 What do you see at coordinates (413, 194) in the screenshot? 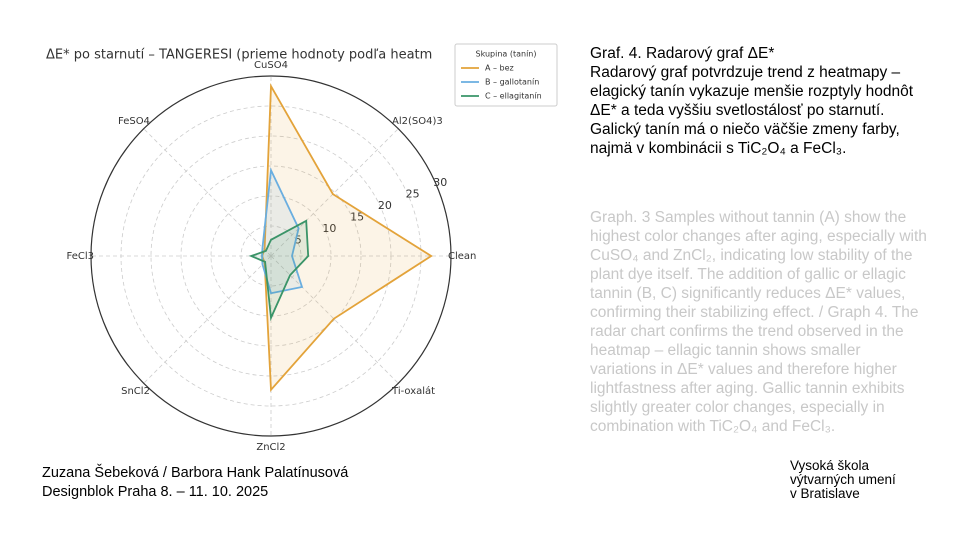
I see `r-tick-label: 25` at bounding box center [413, 194].